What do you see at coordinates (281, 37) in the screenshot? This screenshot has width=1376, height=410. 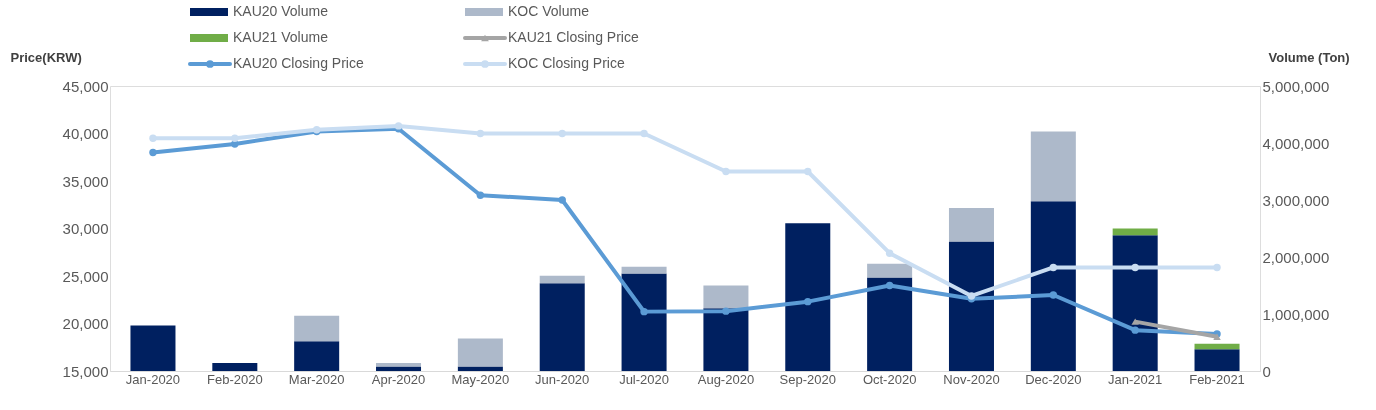 I see `legend-label: KAU21 Volume` at bounding box center [281, 37].